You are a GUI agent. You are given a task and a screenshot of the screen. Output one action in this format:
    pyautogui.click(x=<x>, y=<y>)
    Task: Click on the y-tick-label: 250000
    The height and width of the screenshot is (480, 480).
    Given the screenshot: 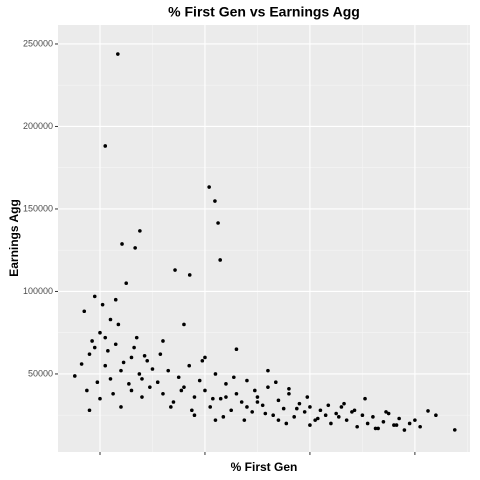 What is the action you would take?
    pyautogui.click(x=38, y=43)
    